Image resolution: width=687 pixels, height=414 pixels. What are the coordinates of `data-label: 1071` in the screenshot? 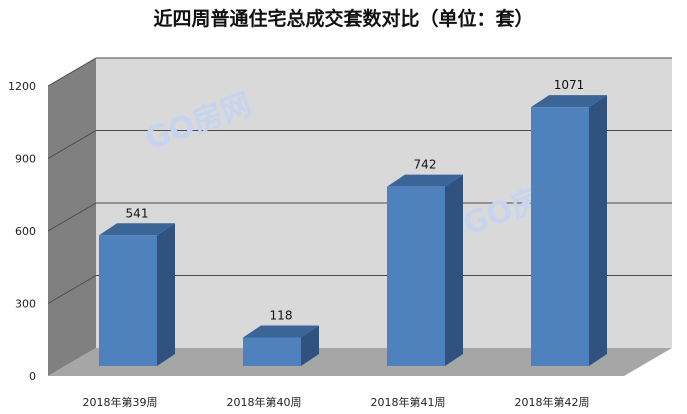 It's located at (569, 85).